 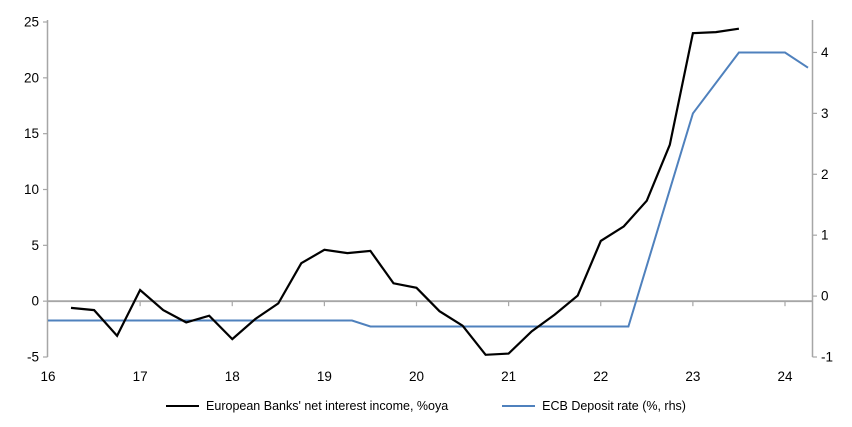 What do you see at coordinates (825, 174) in the screenshot?
I see `right-axis-tick-label: 2` at bounding box center [825, 174].